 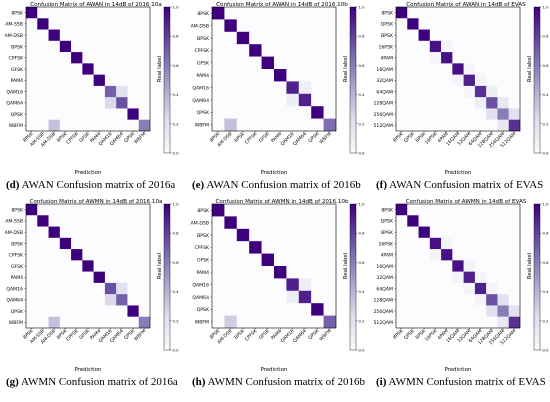 I want to click on x-tick-label: GFSK, so click(x=264, y=333).